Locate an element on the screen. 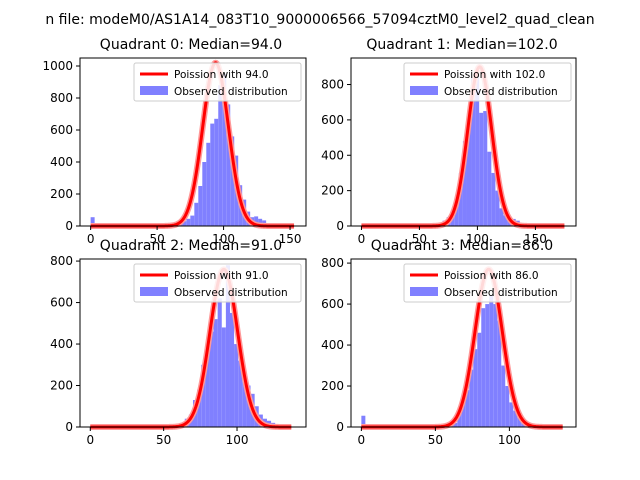  legend: Poission with 102.0 Observed distribution is located at coordinates (487, 82).